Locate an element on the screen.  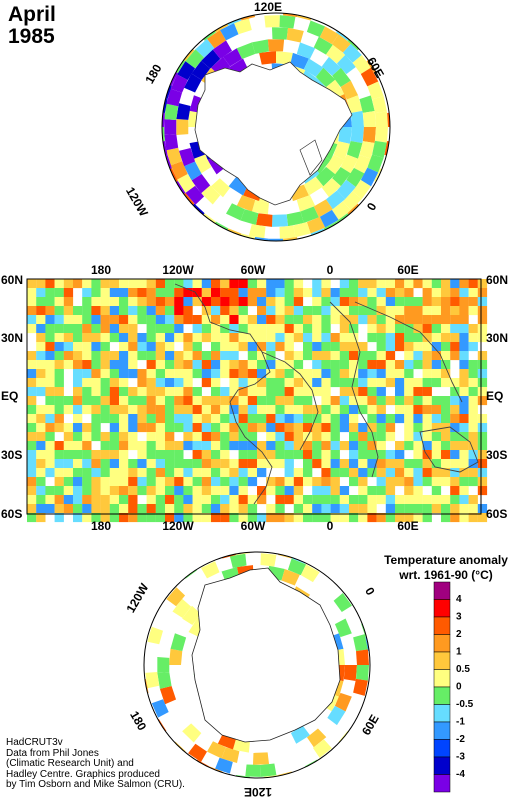
bottom-tick-label: 180 is located at coordinates (101, 526).